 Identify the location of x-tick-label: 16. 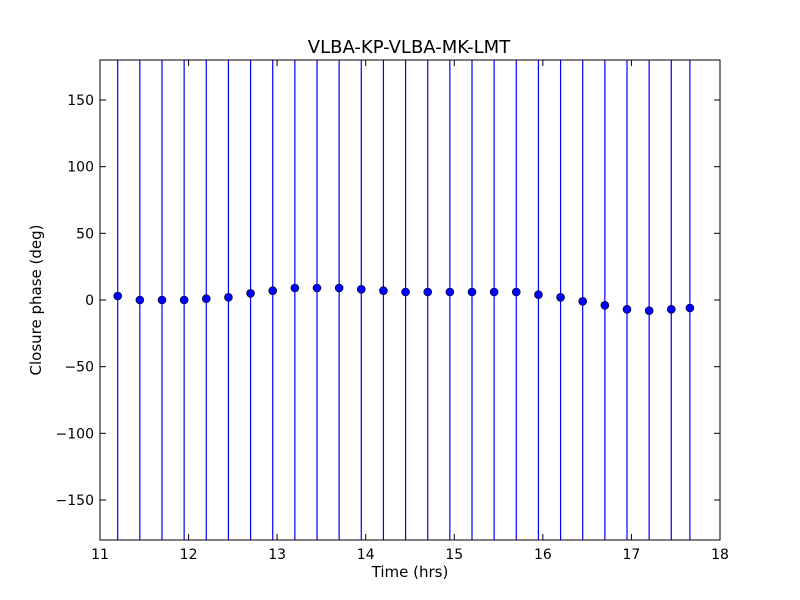
(543, 555).